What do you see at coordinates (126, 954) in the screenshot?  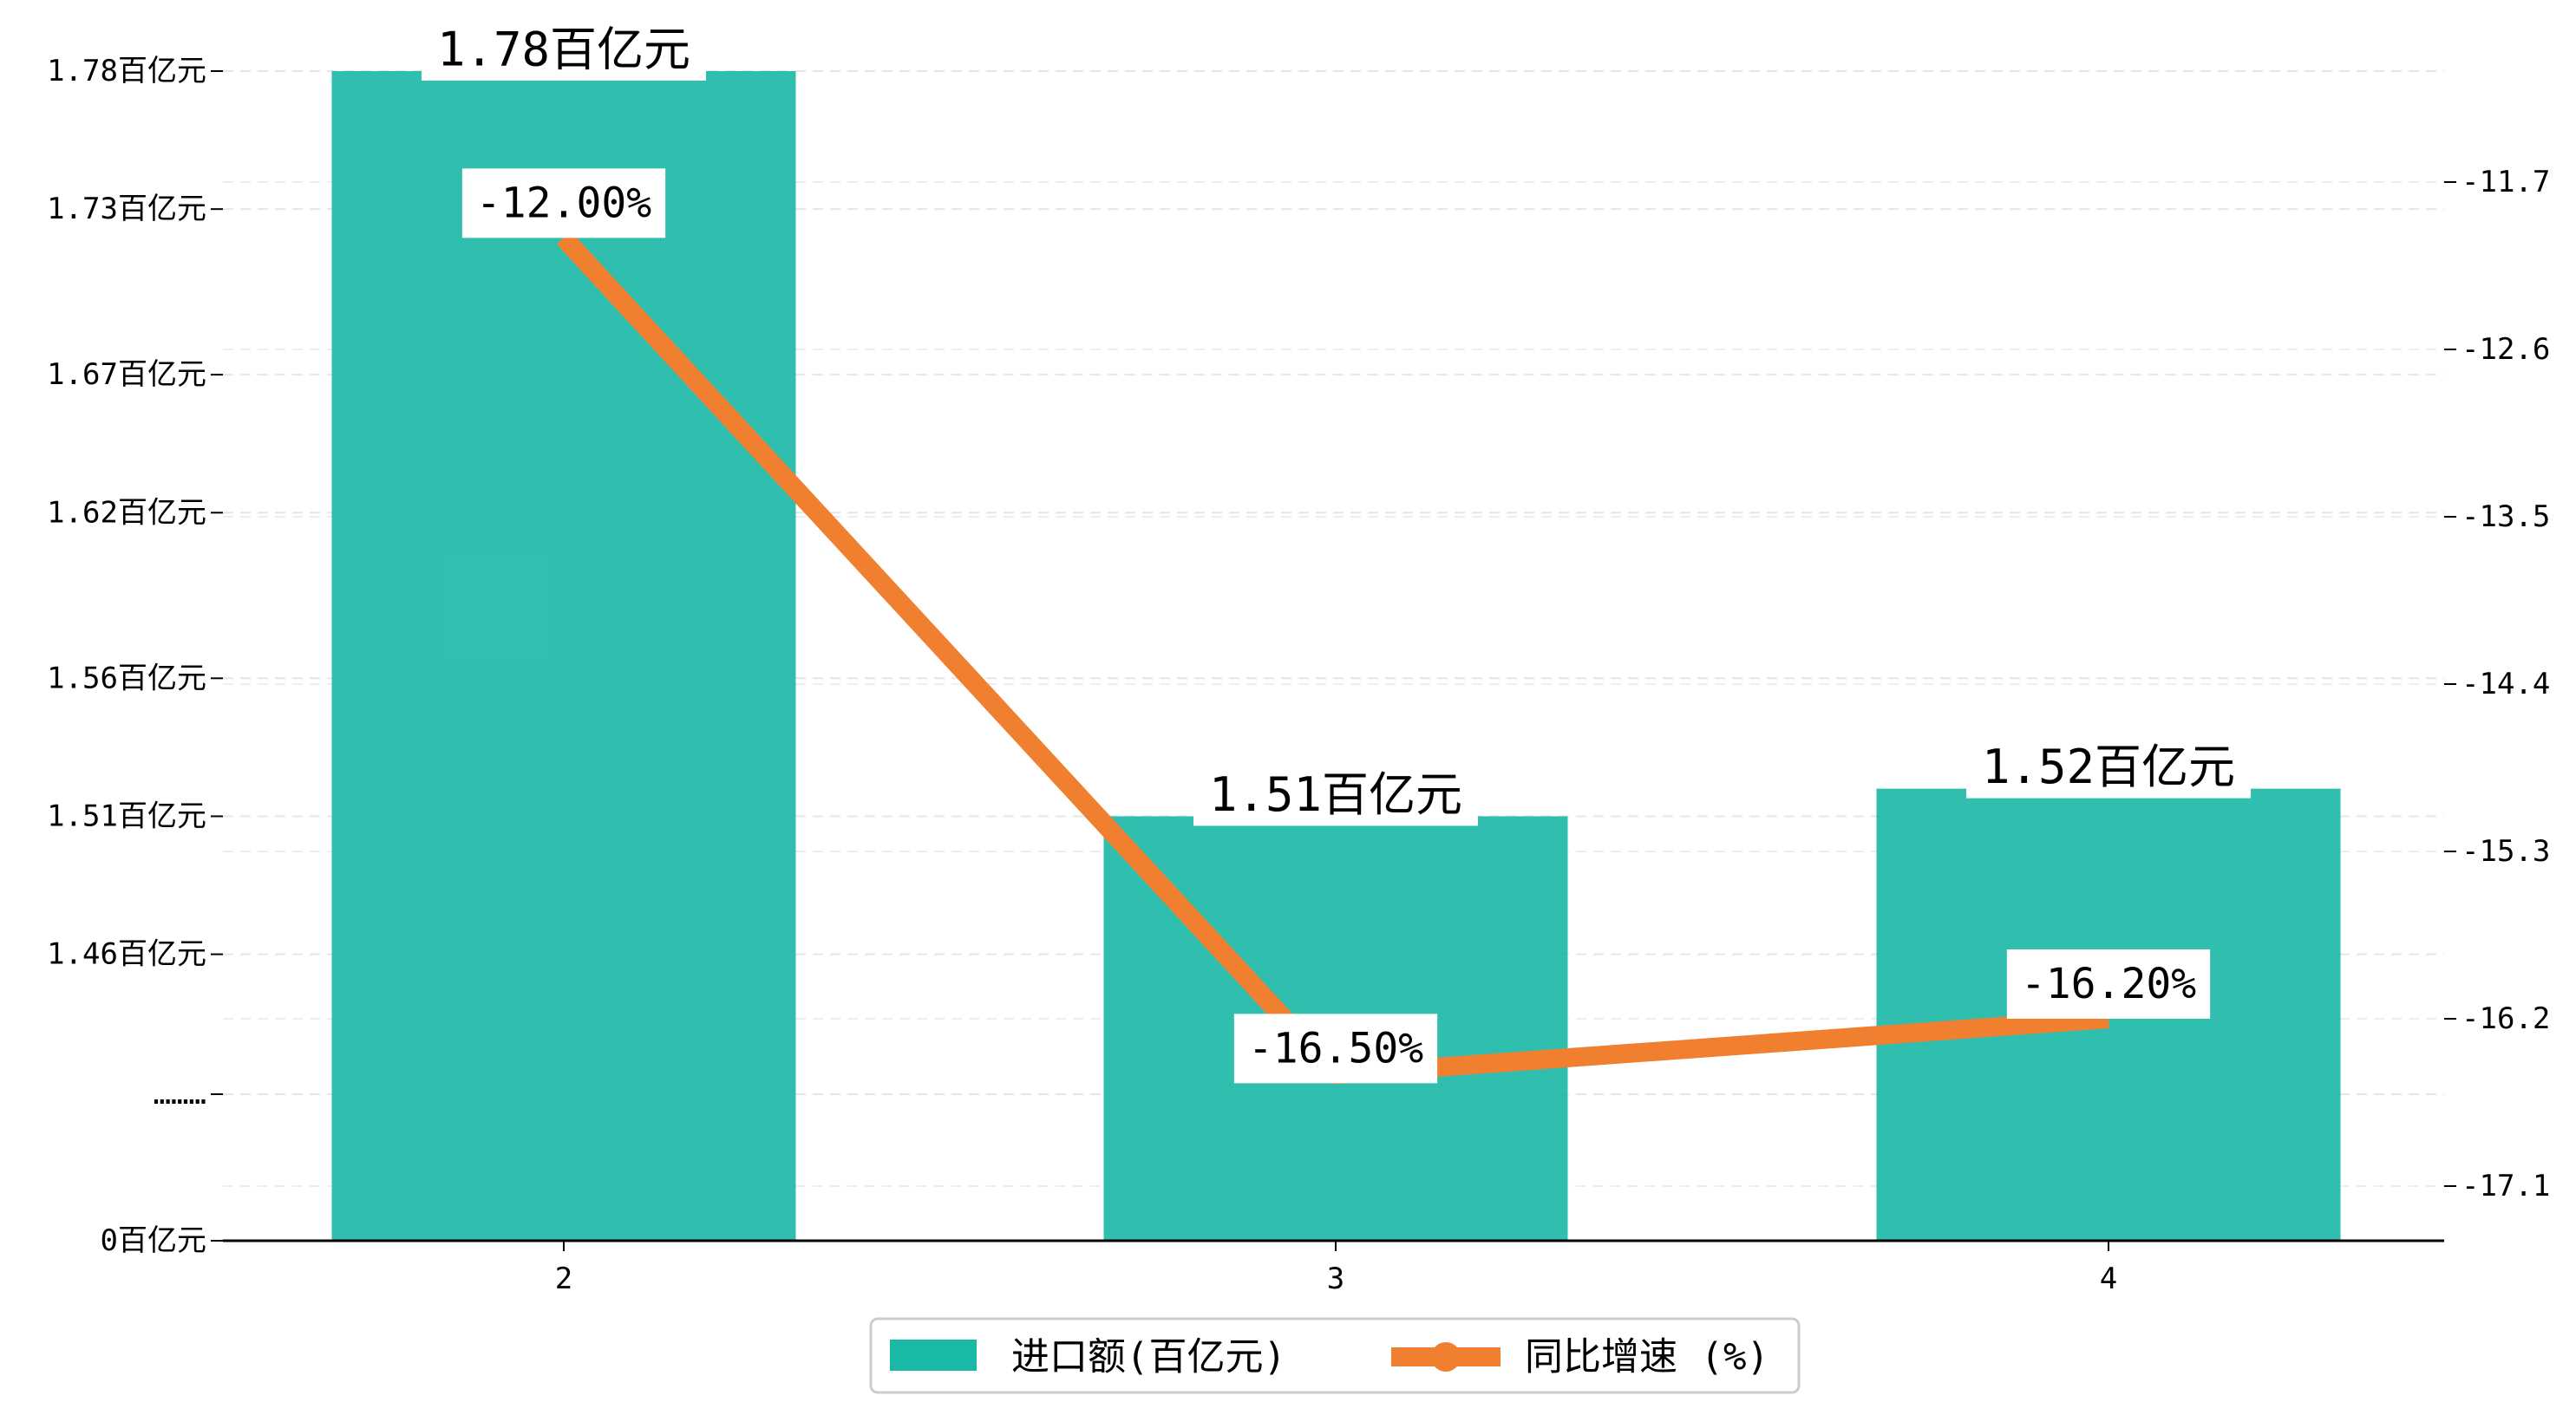 I see `left-tick-label: 1.46百亿元` at bounding box center [126, 954].